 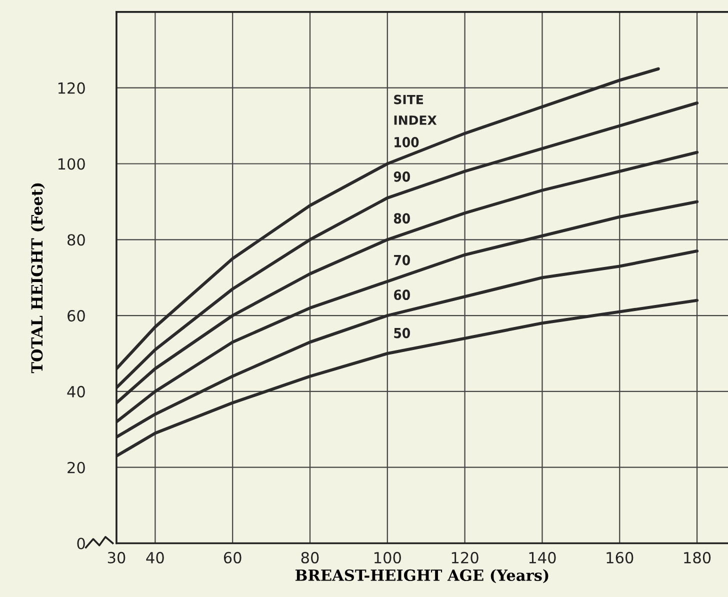 I want to click on x-tick-label: 30, so click(x=117, y=558).